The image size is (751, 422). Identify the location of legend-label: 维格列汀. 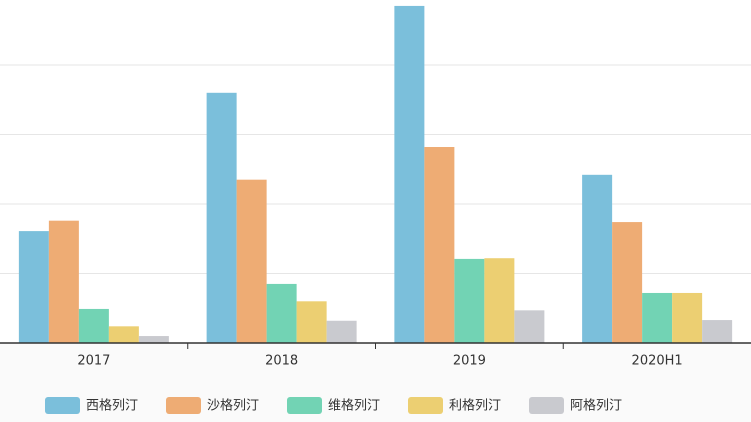
(354, 406).